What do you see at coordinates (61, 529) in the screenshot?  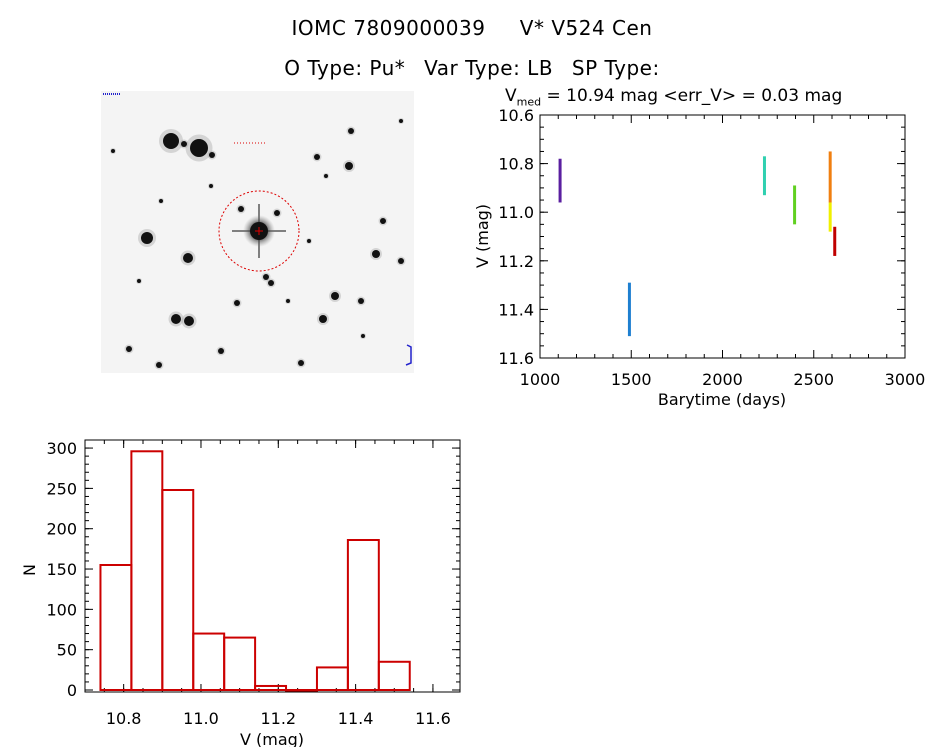 I see `hist-ytick-label: 200` at bounding box center [61, 529].